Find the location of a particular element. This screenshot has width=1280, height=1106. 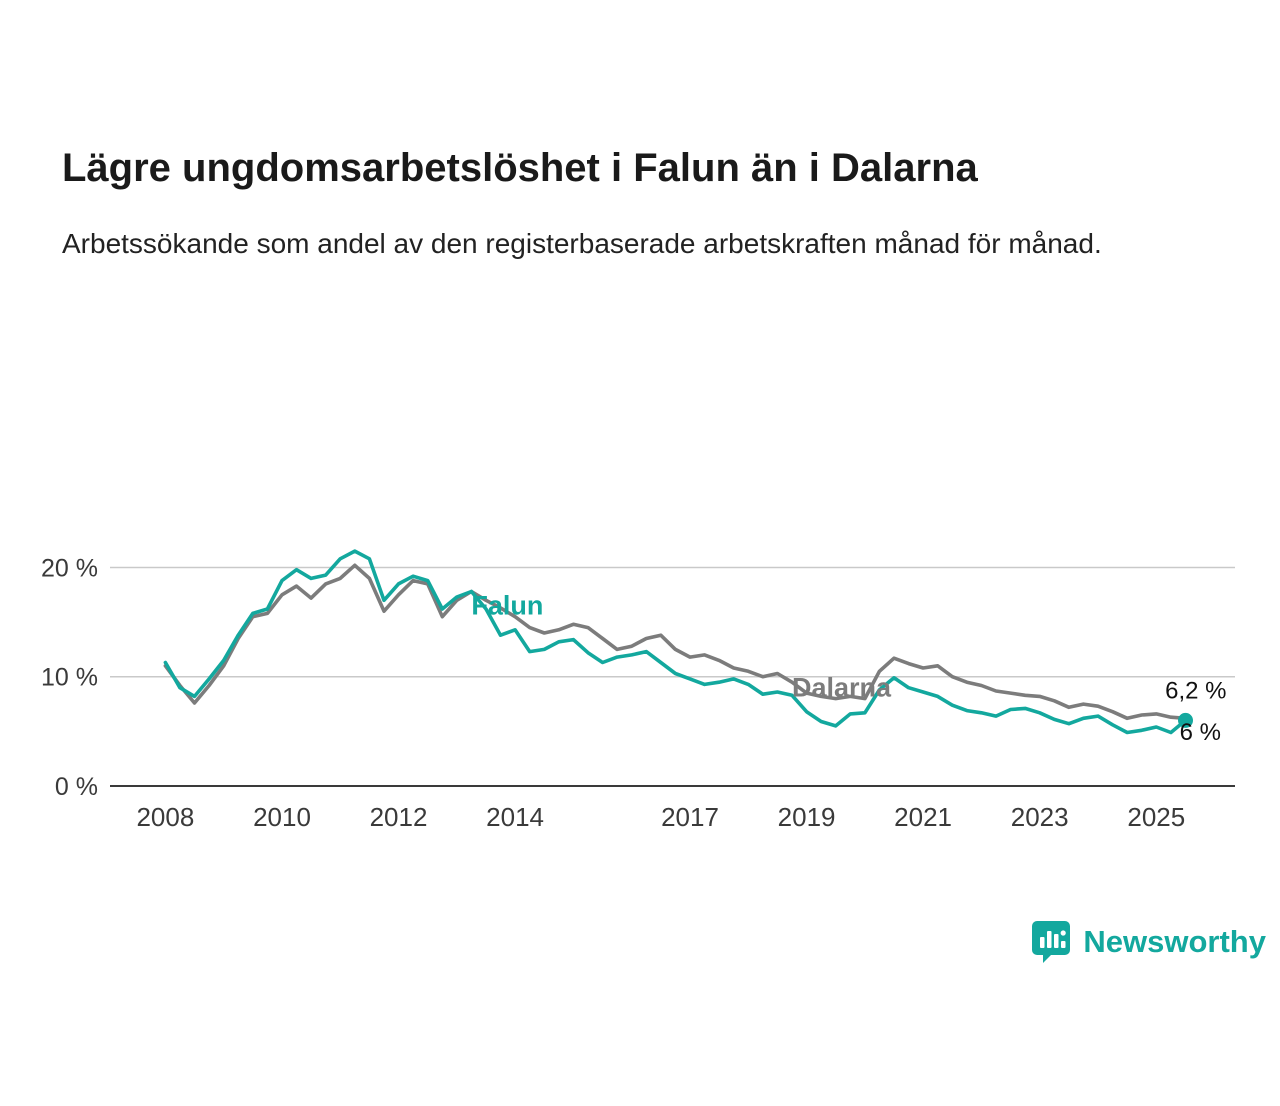

svg-text: 0 % is located at coordinates (76, 787).